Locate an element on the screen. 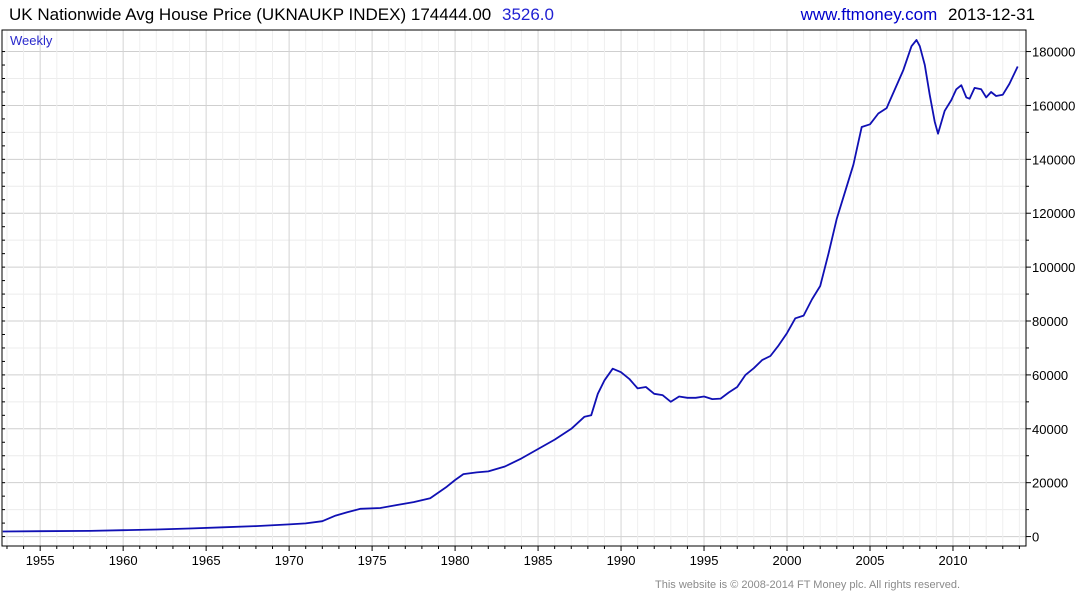 This screenshot has height=600, width=1075. y-tick-label: 60000 is located at coordinates (1050, 375).